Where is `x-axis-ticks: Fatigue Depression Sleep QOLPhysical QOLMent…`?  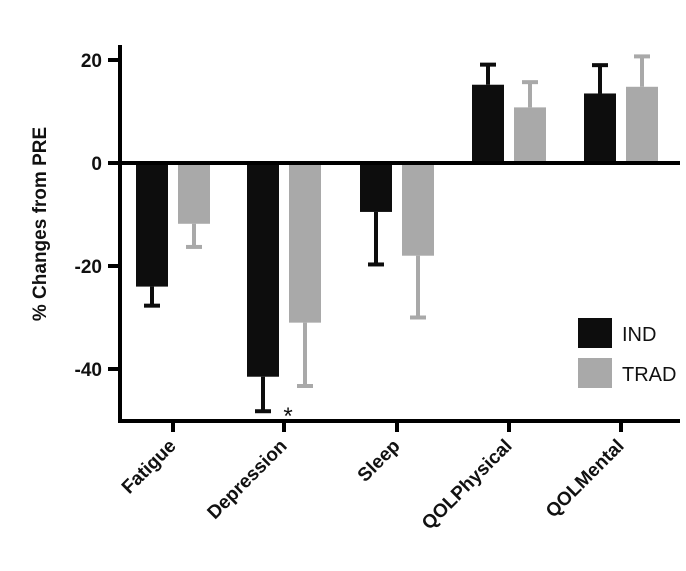
x-axis-ticks: Fatigue Depression Sleep QOLPhysical QOLMent… is located at coordinates (373, 477).